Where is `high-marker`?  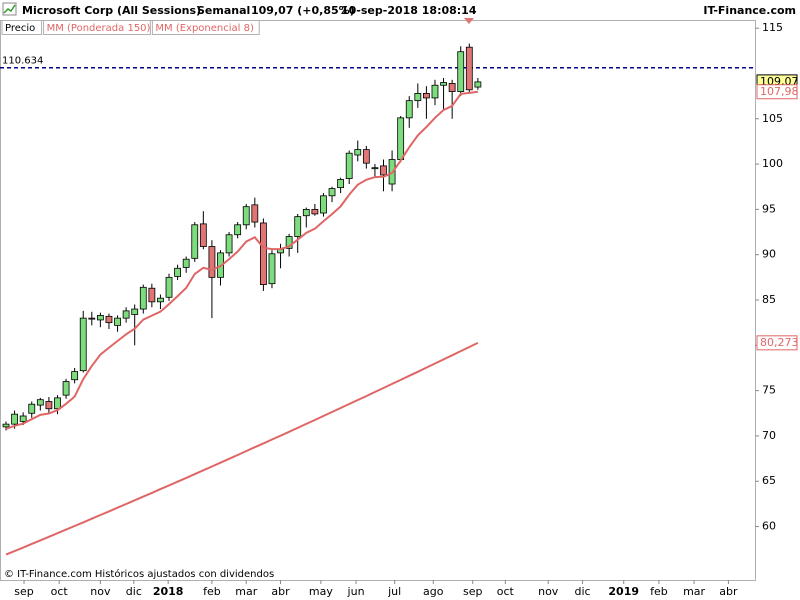
high-marker is located at coordinates (469, 21).